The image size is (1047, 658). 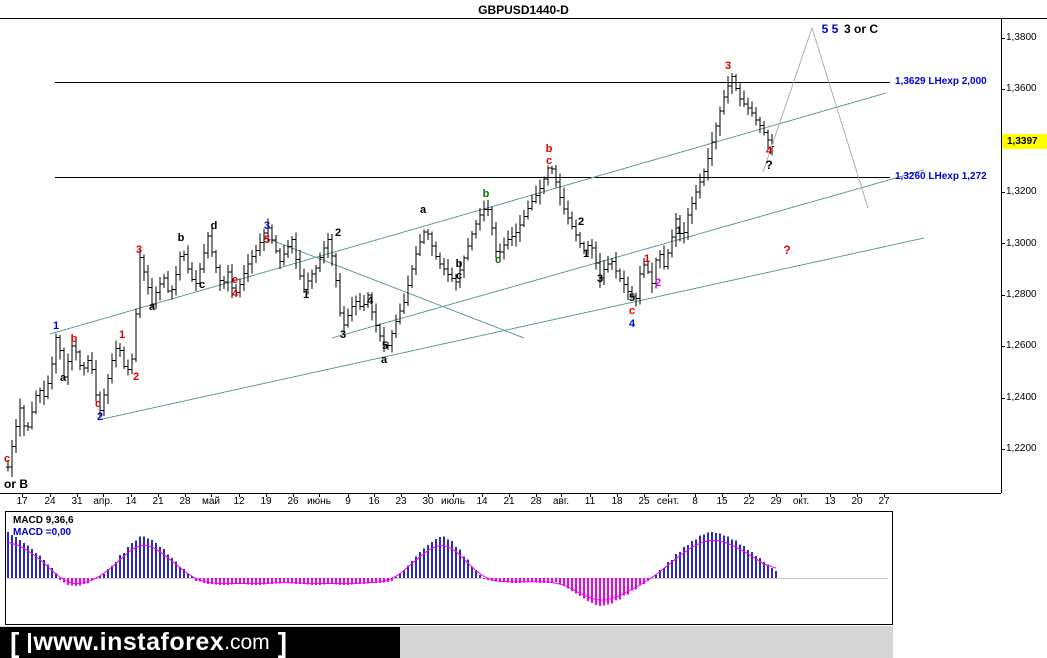 What do you see at coordinates (840, 118) in the screenshot?
I see `projection-line` at bounding box center [840, 118].